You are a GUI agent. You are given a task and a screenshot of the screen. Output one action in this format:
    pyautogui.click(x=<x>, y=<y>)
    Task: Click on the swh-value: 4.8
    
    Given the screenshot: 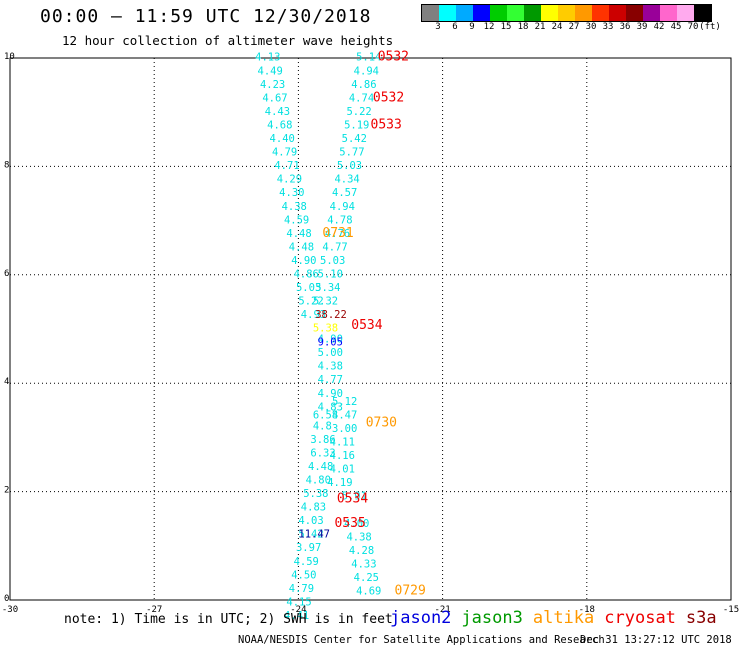 What is the action you would take?
    pyautogui.click(x=322, y=426)
    